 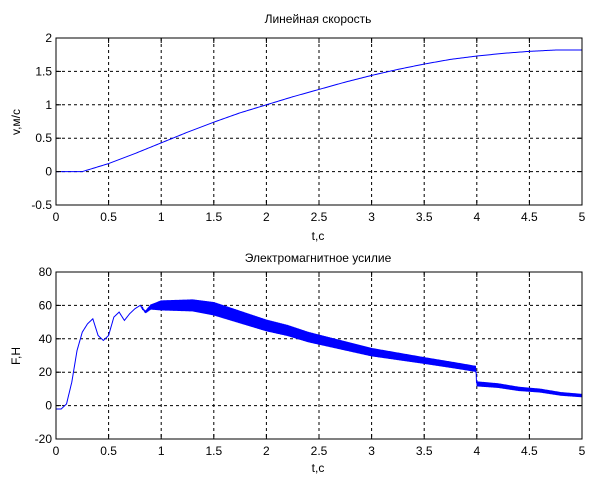 I want to click on force-xtick-label: 4.5, so click(x=529, y=451).